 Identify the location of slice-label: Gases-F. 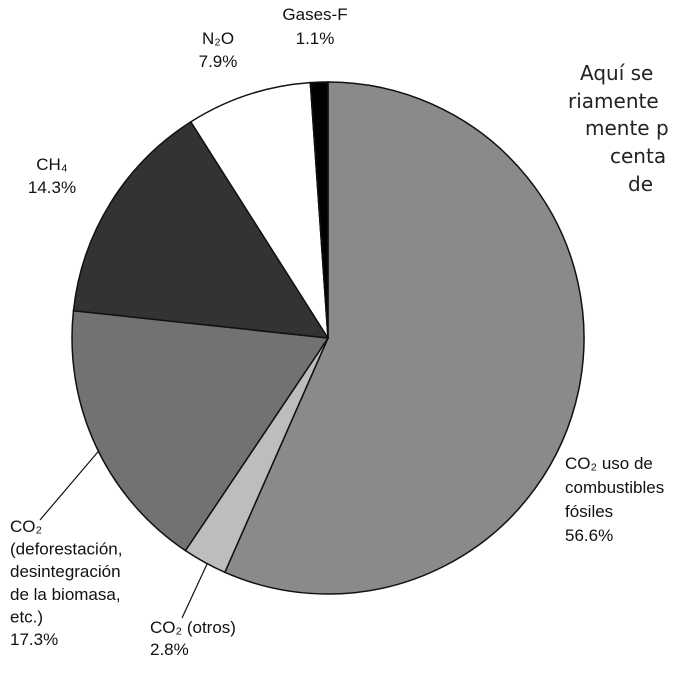
(314, 14).